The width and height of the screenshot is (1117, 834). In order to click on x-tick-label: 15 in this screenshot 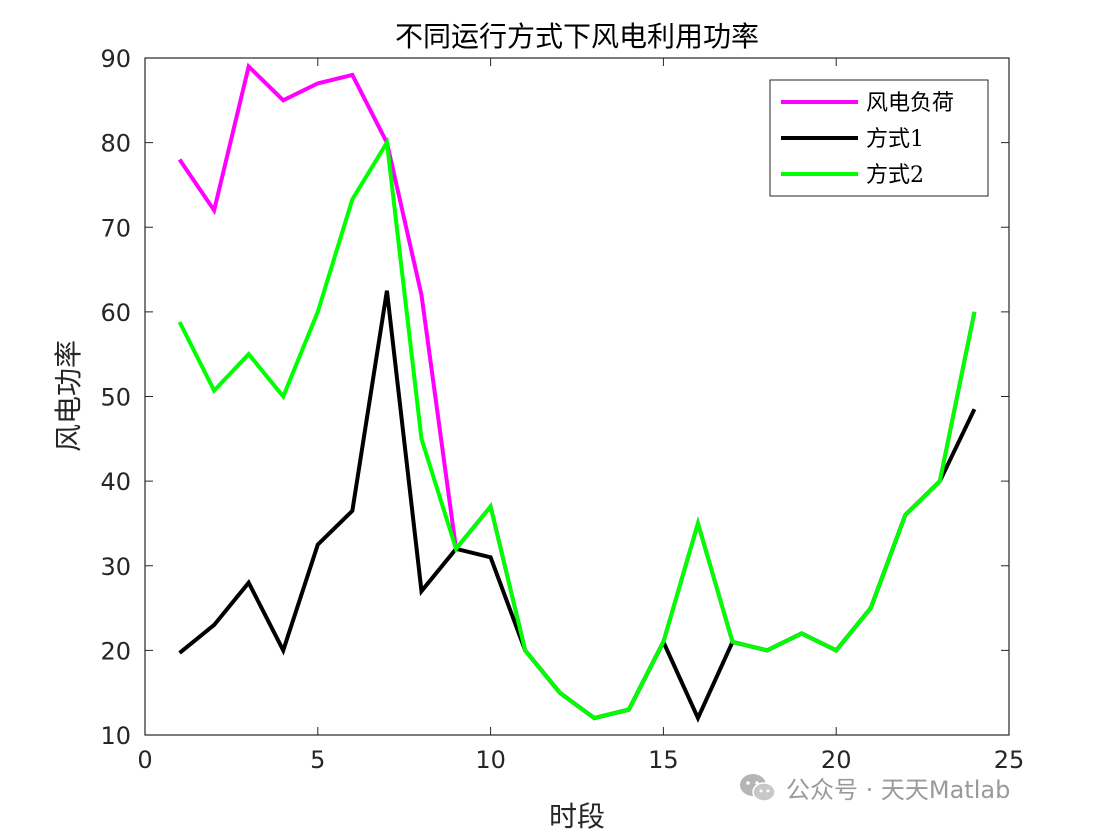, I will do `click(663, 760)`.